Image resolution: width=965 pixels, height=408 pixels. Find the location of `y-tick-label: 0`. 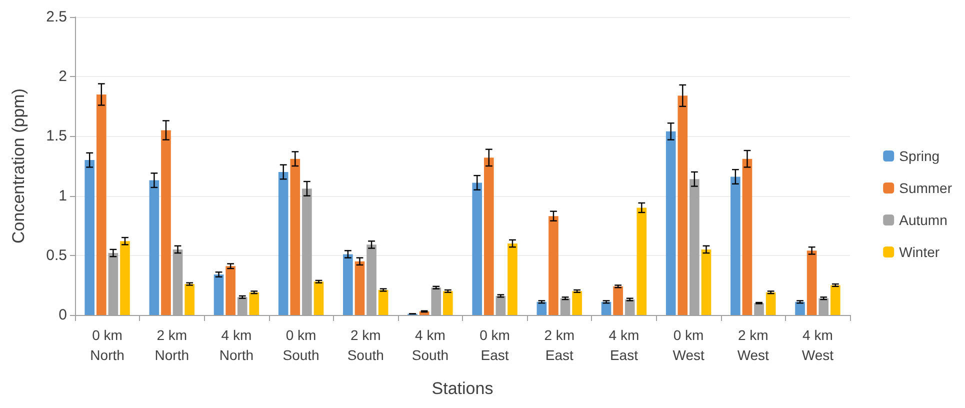

y-tick-label: 0 is located at coordinates (62, 315).